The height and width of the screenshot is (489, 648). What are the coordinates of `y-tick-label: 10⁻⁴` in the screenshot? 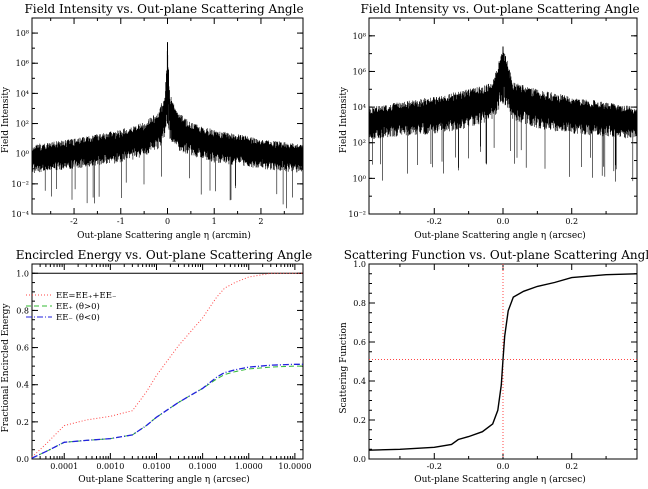 It's located at (20, 214).